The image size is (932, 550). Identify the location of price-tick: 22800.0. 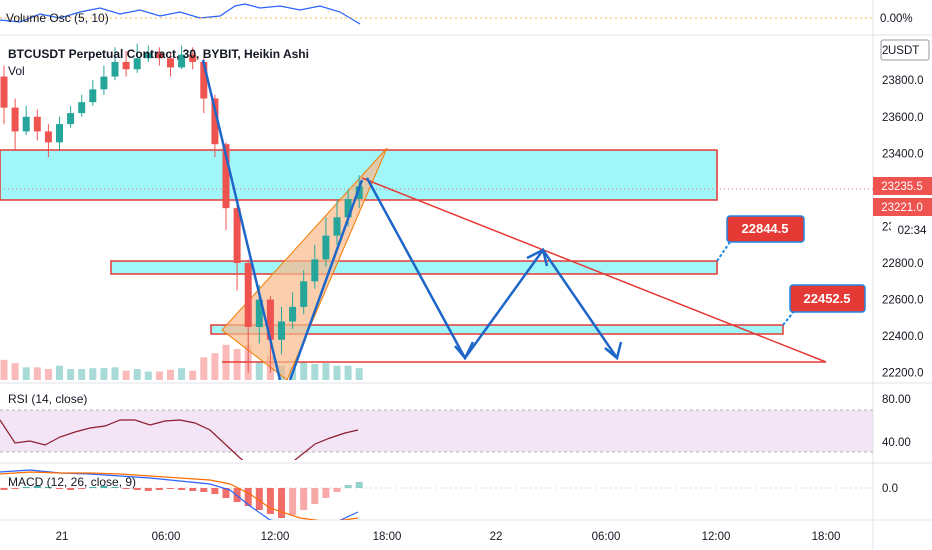
(903, 264).